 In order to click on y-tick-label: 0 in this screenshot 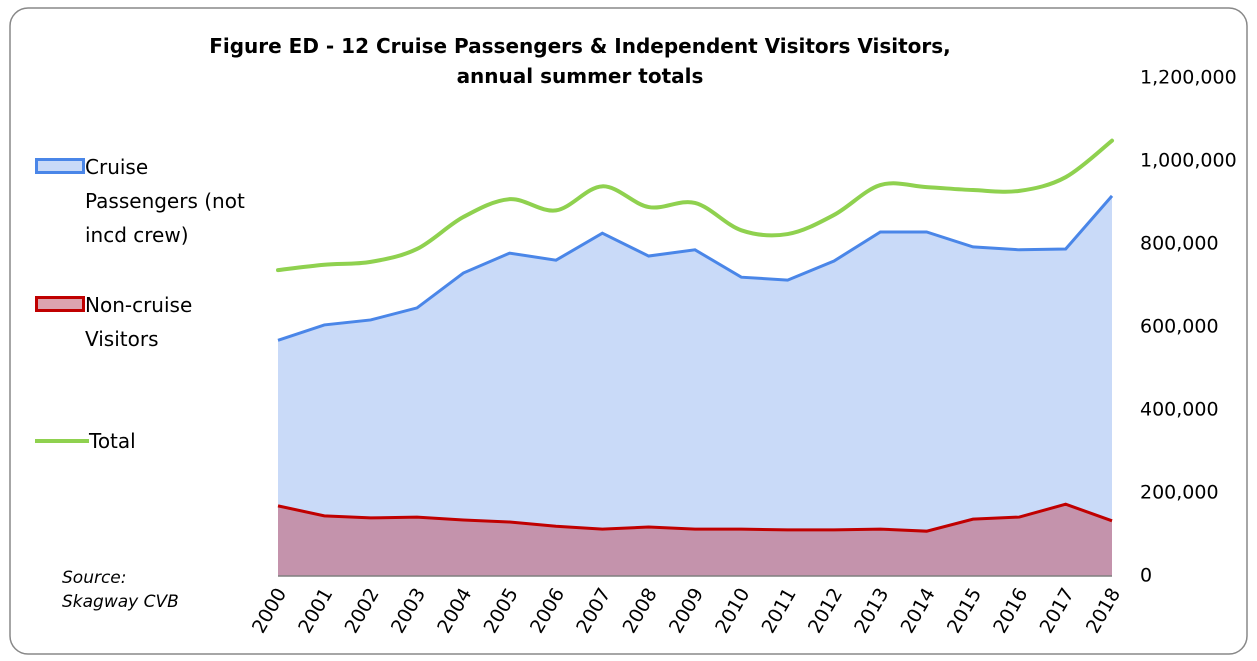, I will do `click(1146, 576)`.